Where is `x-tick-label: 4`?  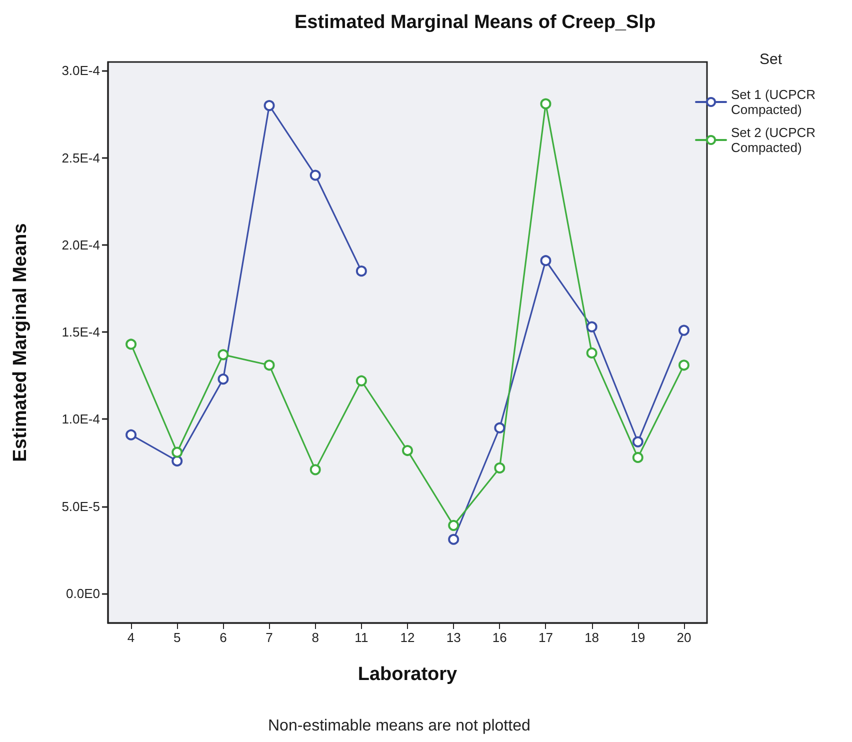 x-tick-label: 4 is located at coordinates (131, 637).